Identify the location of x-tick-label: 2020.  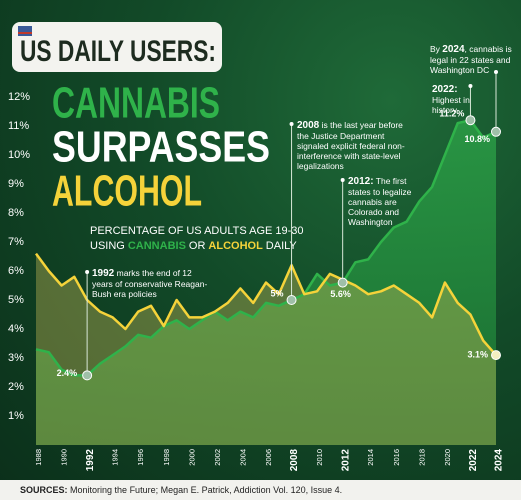
(447, 457).